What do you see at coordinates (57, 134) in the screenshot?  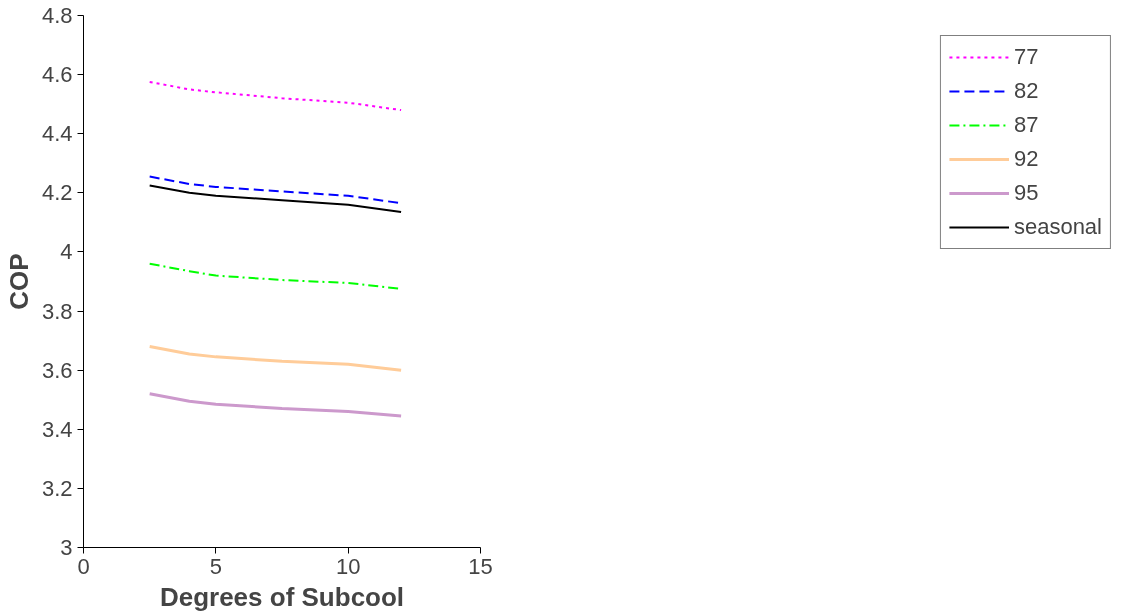 I see `y-tick-label: 4.4` at bounding box center [57, 134].